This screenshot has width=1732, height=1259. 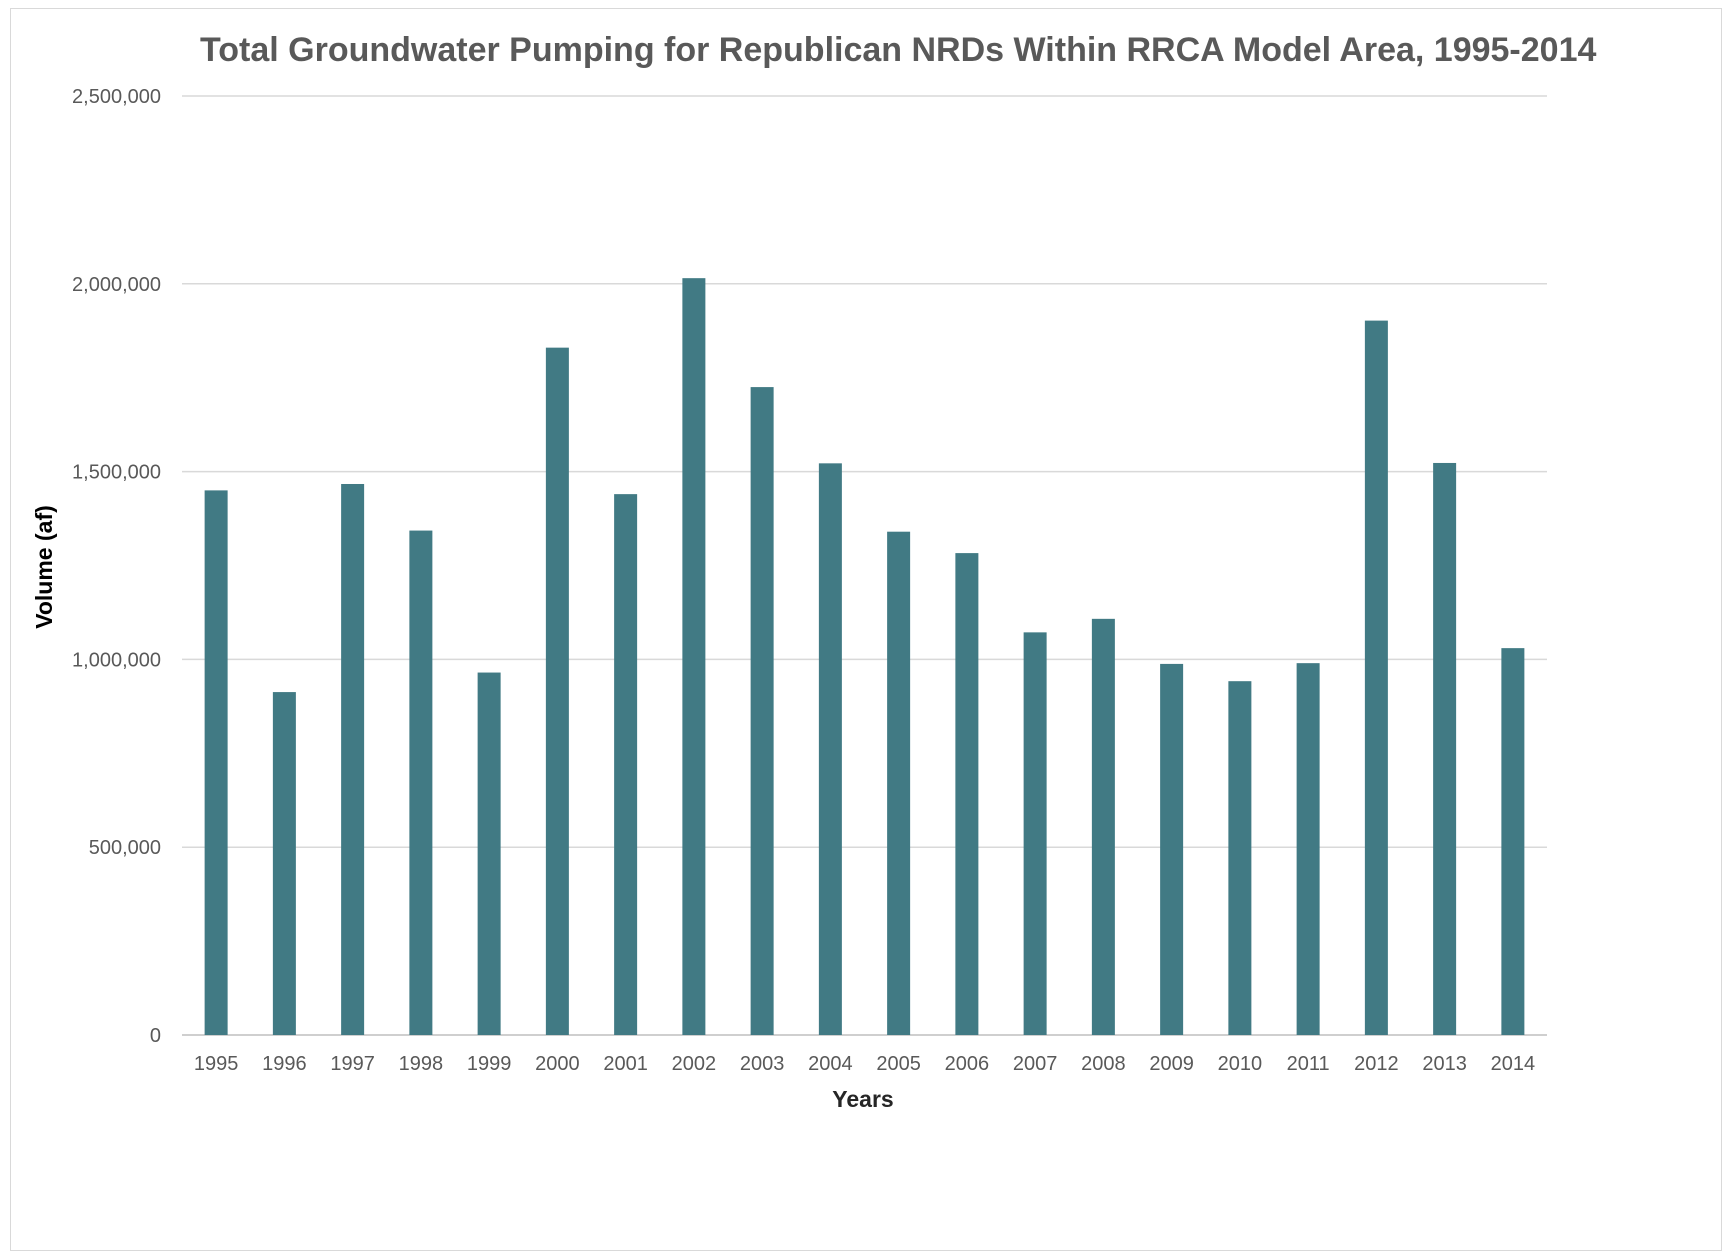 What do you see at coordinates (557, 691) in the screenshot?
I see `bar-2000` at bounding box center [557, 691].